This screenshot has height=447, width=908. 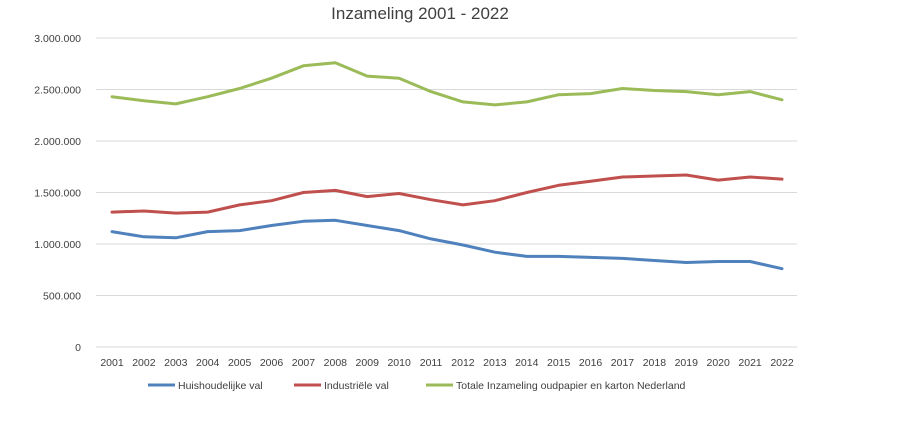 What do you see at coordinates (356, 386) in the screenshot?
I see `legend-label: Industriële val` at bounding box center [356, 386].